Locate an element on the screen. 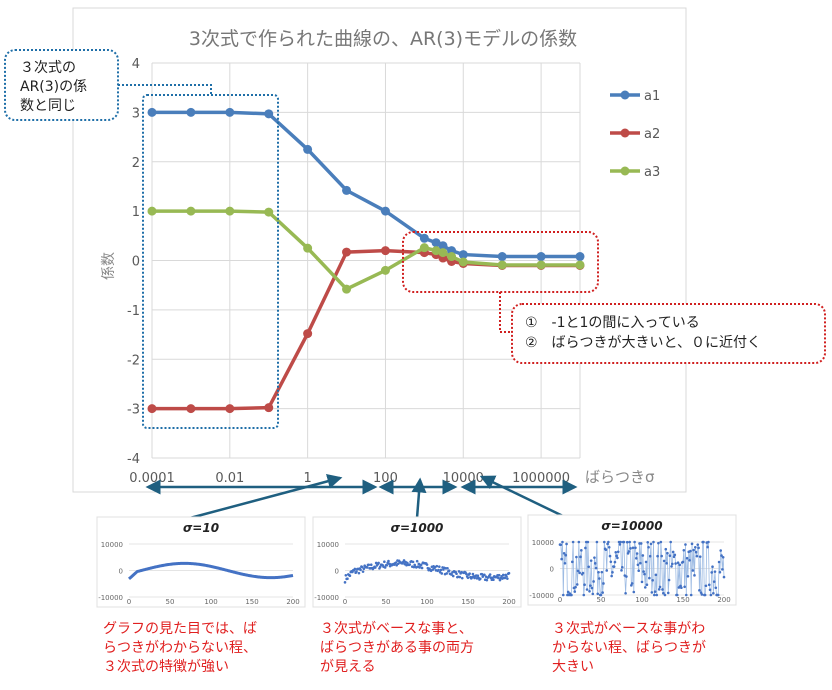  small-x-tick: 100 is located at coordinates (426, 602).